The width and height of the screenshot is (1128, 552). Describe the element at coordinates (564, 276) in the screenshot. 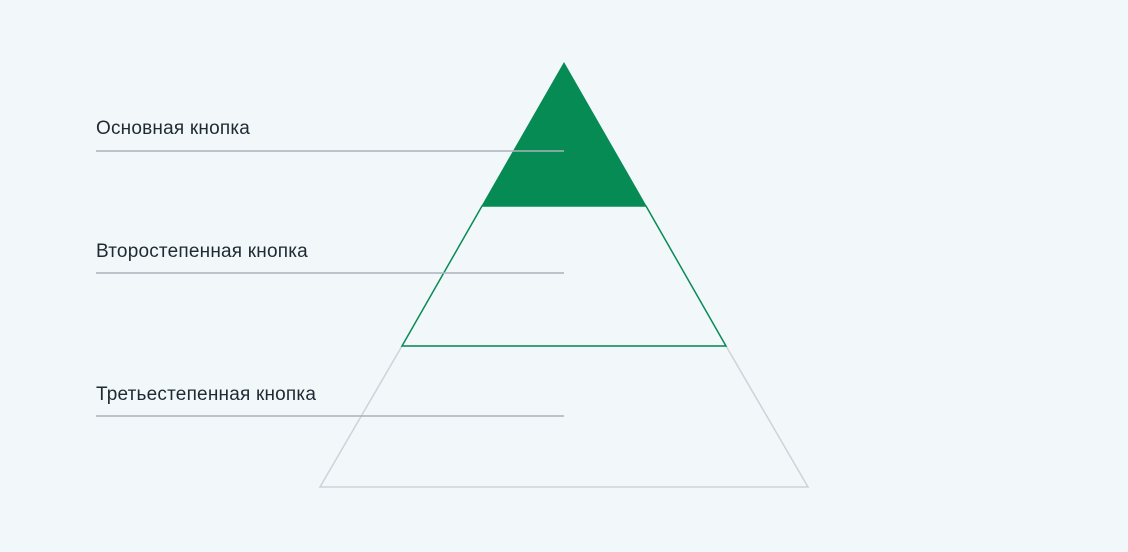

I see `pyramid-level-secondary` at that location.